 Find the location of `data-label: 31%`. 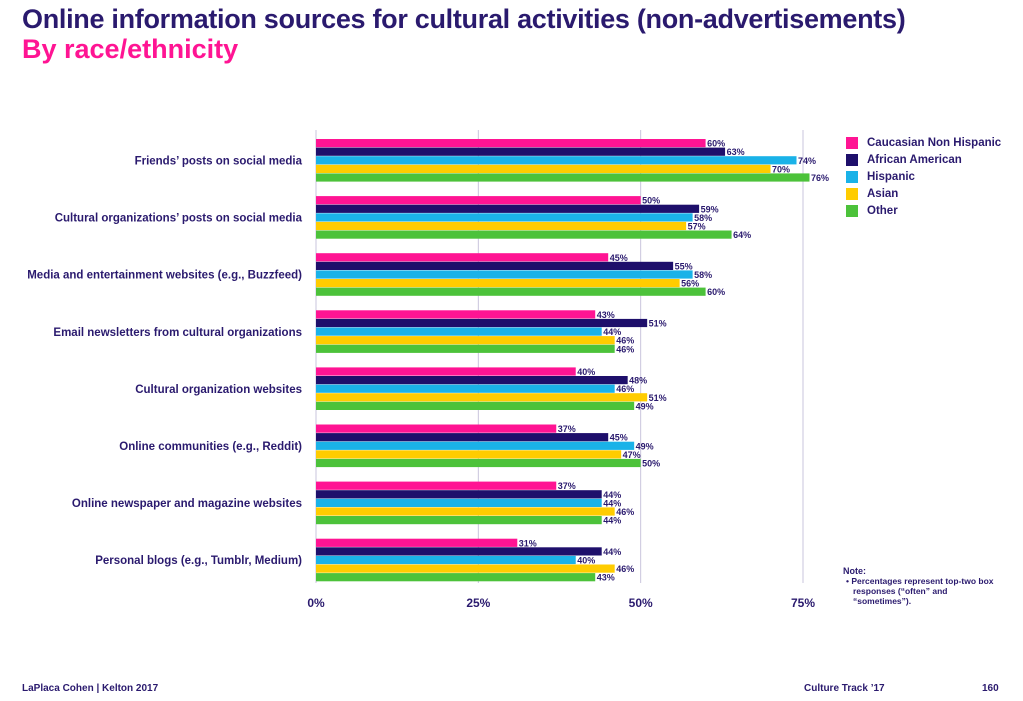

data-label: 31% is located at coordinates (528, 543).